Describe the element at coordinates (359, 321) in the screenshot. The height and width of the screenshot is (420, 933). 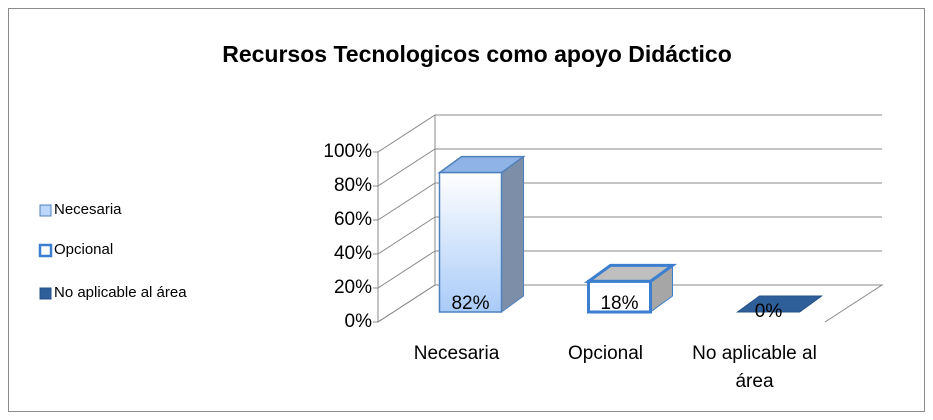
I see `y-tick-label: 0%` at that location.